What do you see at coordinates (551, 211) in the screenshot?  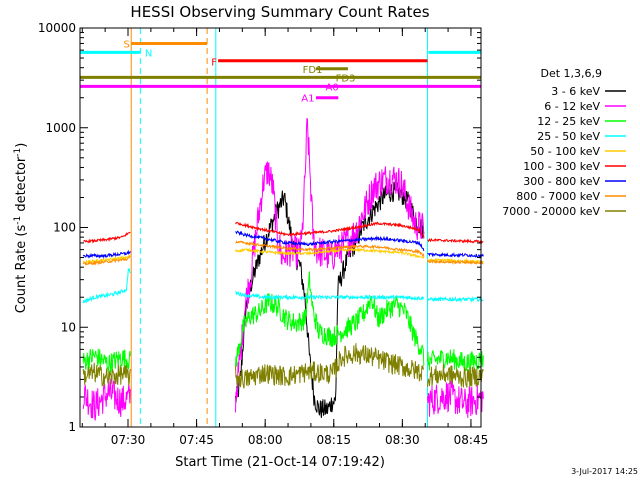 I see `legend-label: 7000 - 20000 keV` at bounding box center [551, 211].